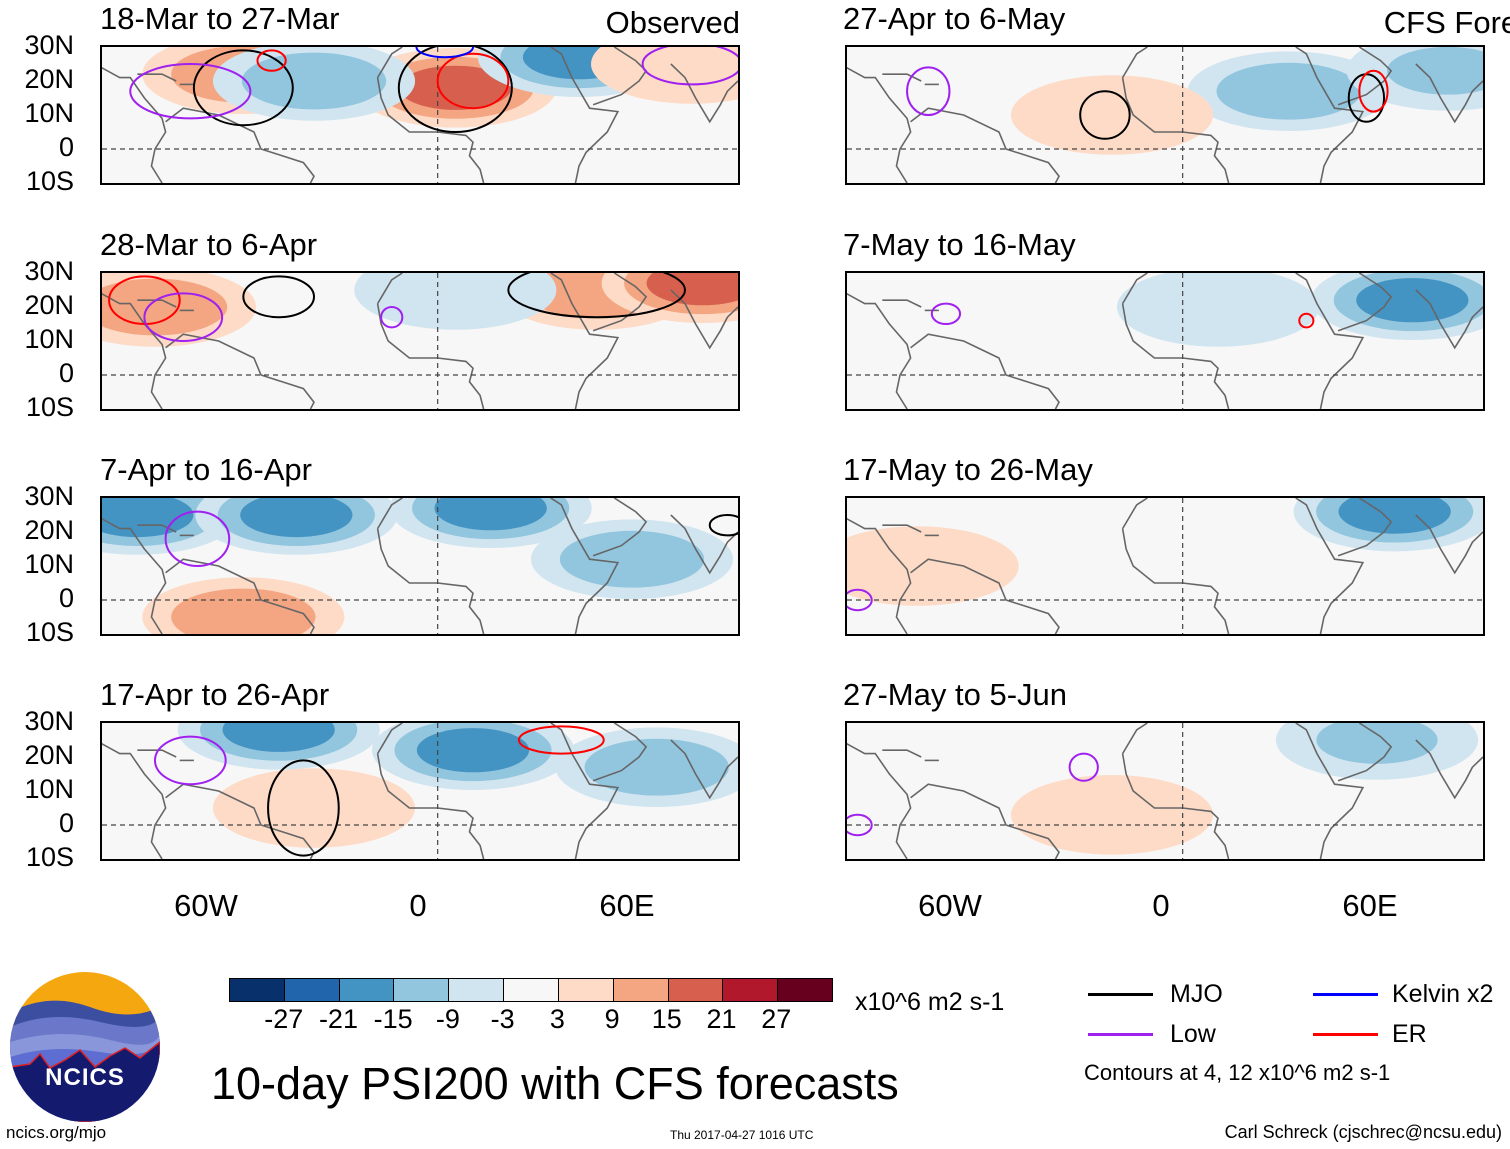  What do you see at coordinates (954, 18) in the screenshot?
I see `panel-title: 27-Apr to 6-May` at bounding box center [954, 18].